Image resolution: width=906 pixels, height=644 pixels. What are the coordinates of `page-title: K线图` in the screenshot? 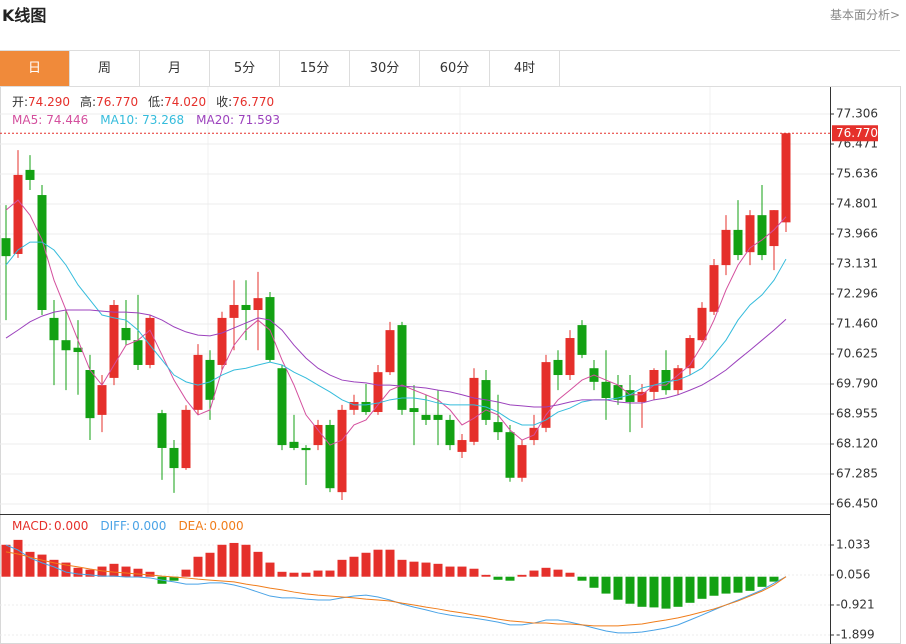 It's located at (24, 15).